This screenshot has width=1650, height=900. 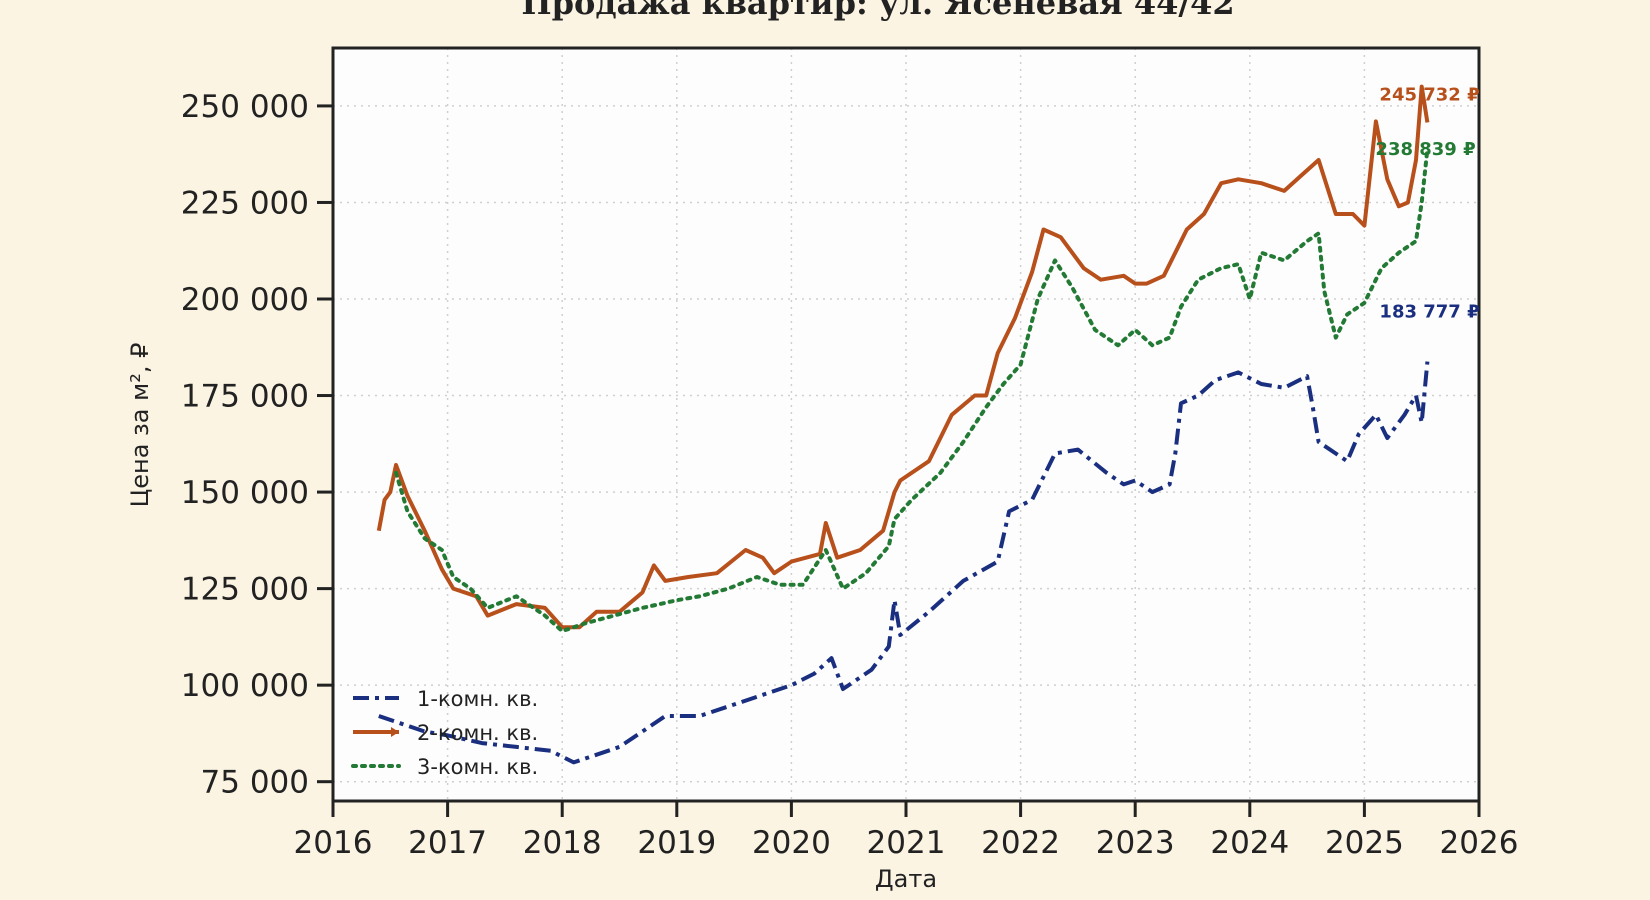 I want to click on x-tick-label: 2017, so click(x=447, y=843).